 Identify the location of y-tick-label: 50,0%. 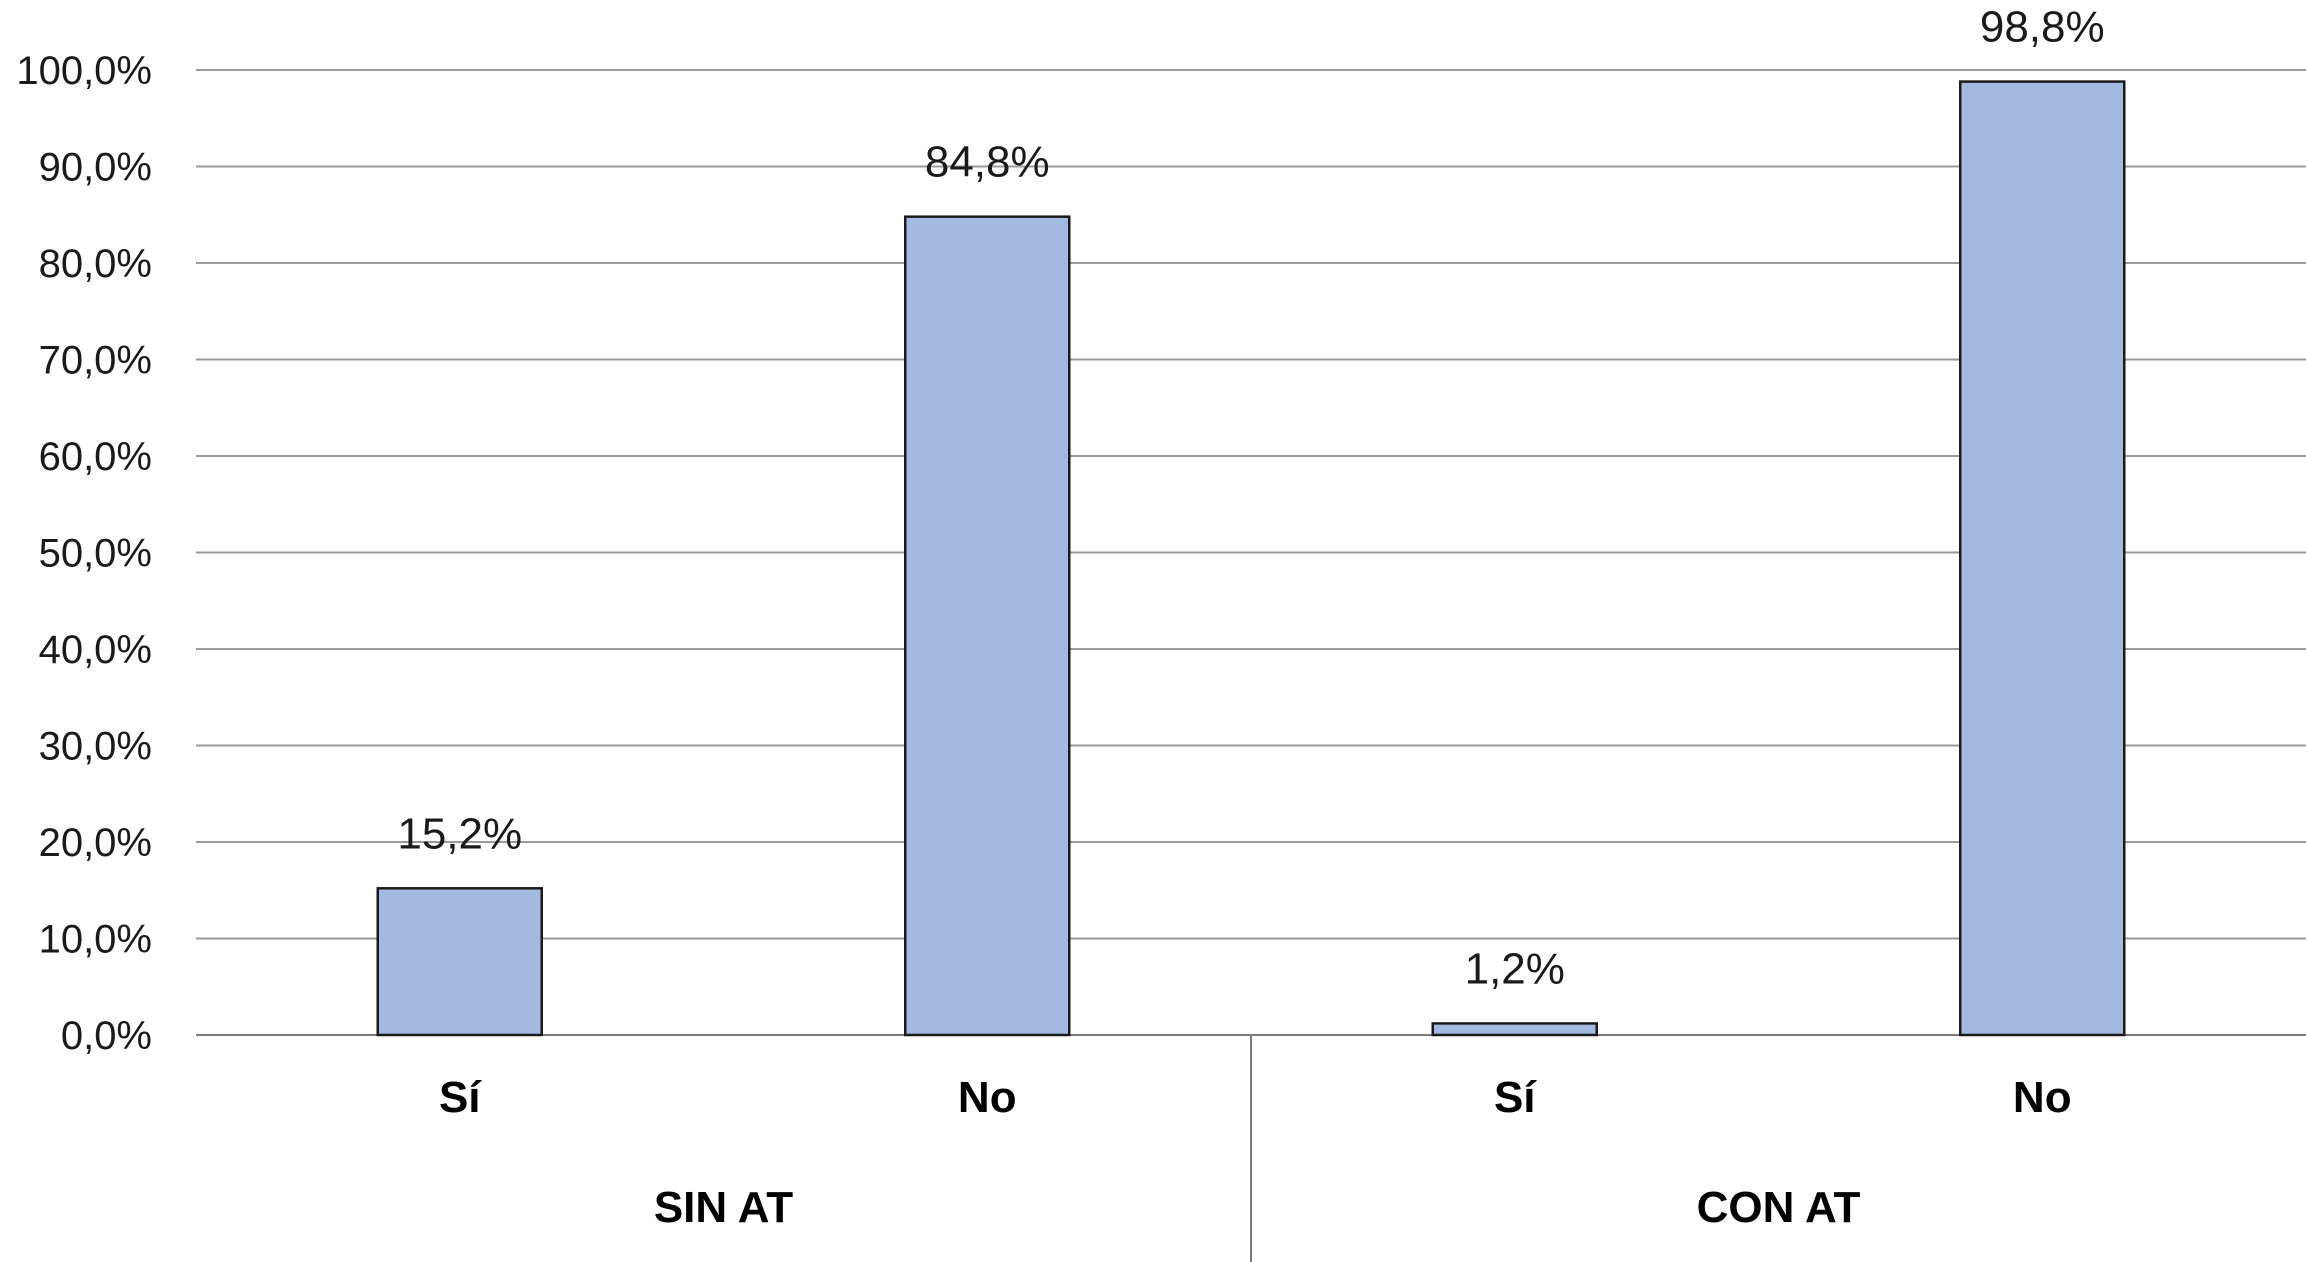
(95, 554).